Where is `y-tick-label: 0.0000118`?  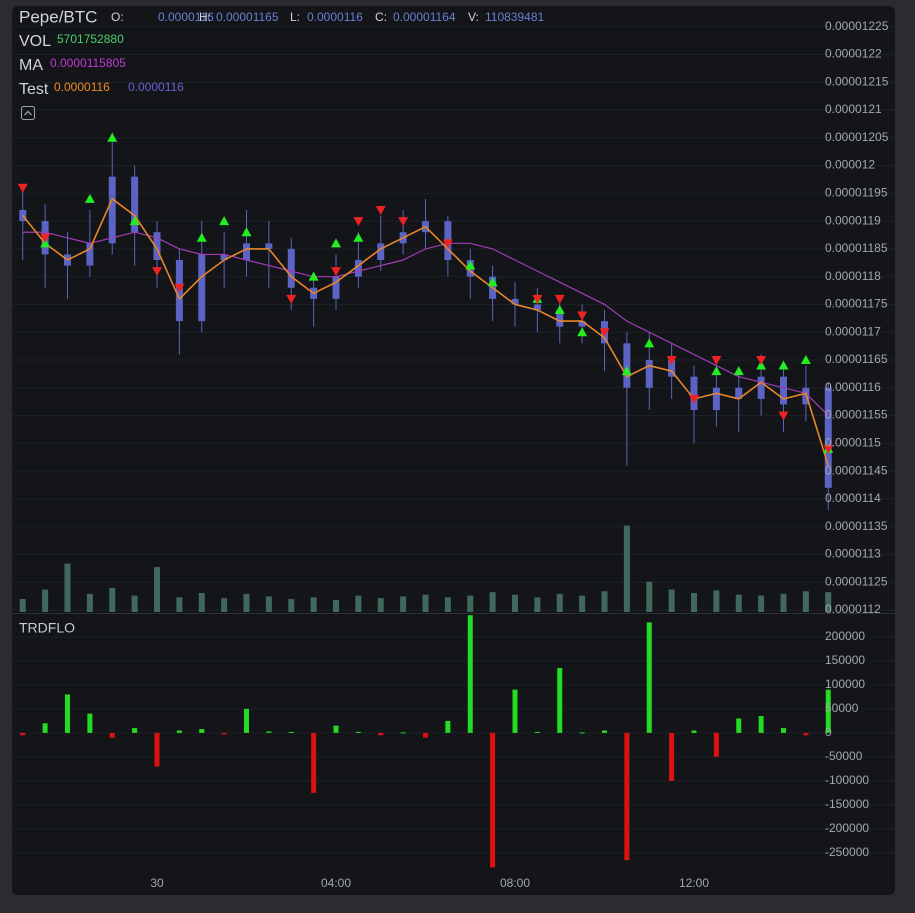 y-tick-label: 0.0000118 is located at coordinates (853, 276).